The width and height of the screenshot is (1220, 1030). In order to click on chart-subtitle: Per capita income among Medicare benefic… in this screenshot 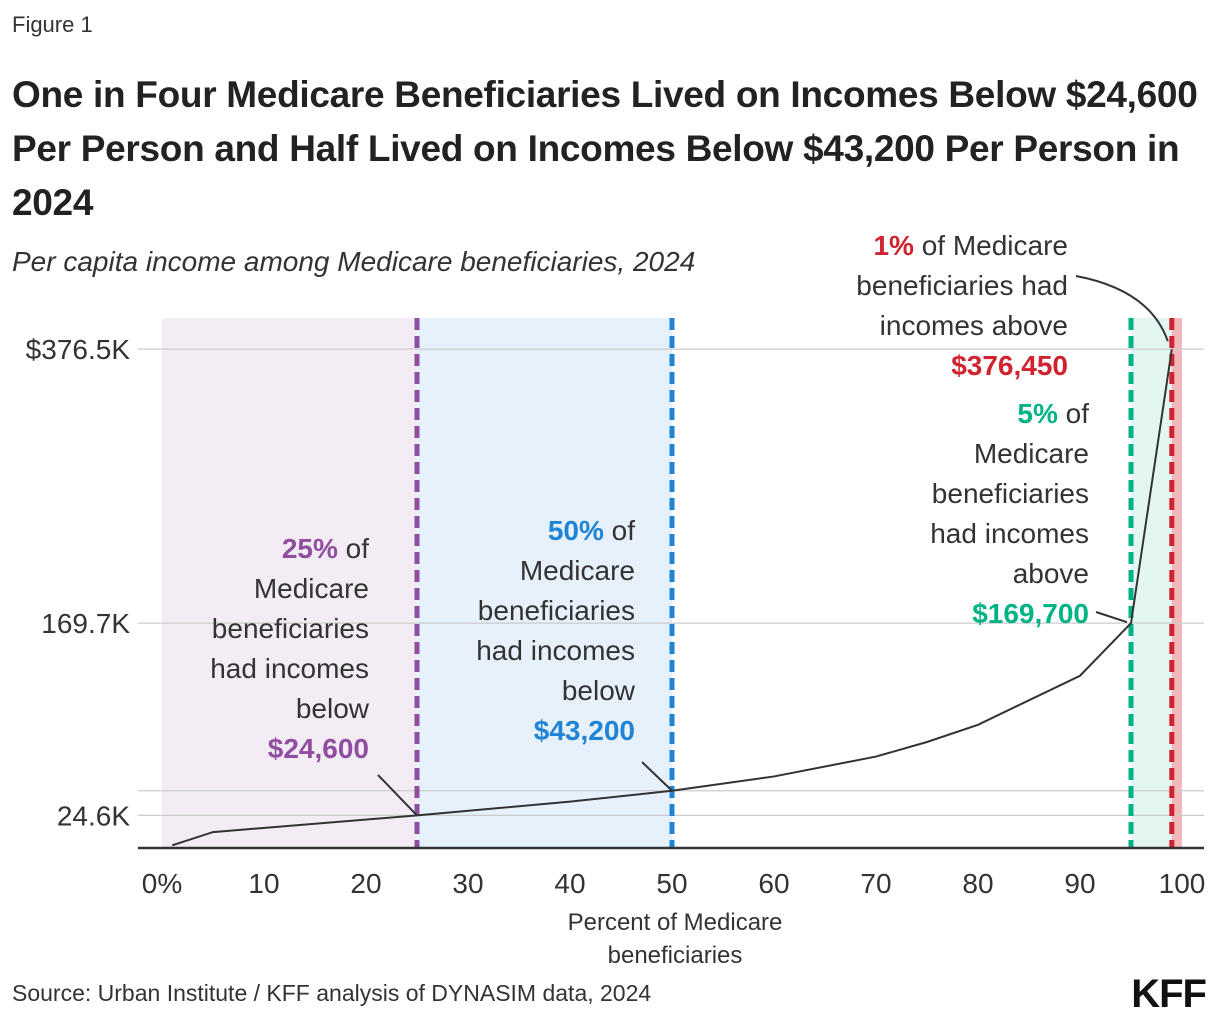, I will do `click(354, 261)`.